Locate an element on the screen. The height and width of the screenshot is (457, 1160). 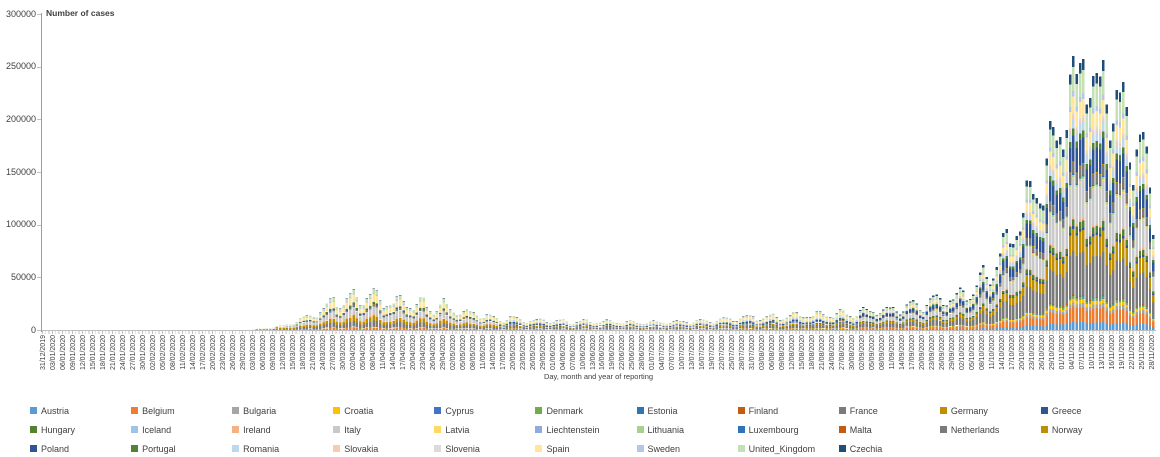
x-tick-label: 14/04/2020 is located at coordinates (393, 353).